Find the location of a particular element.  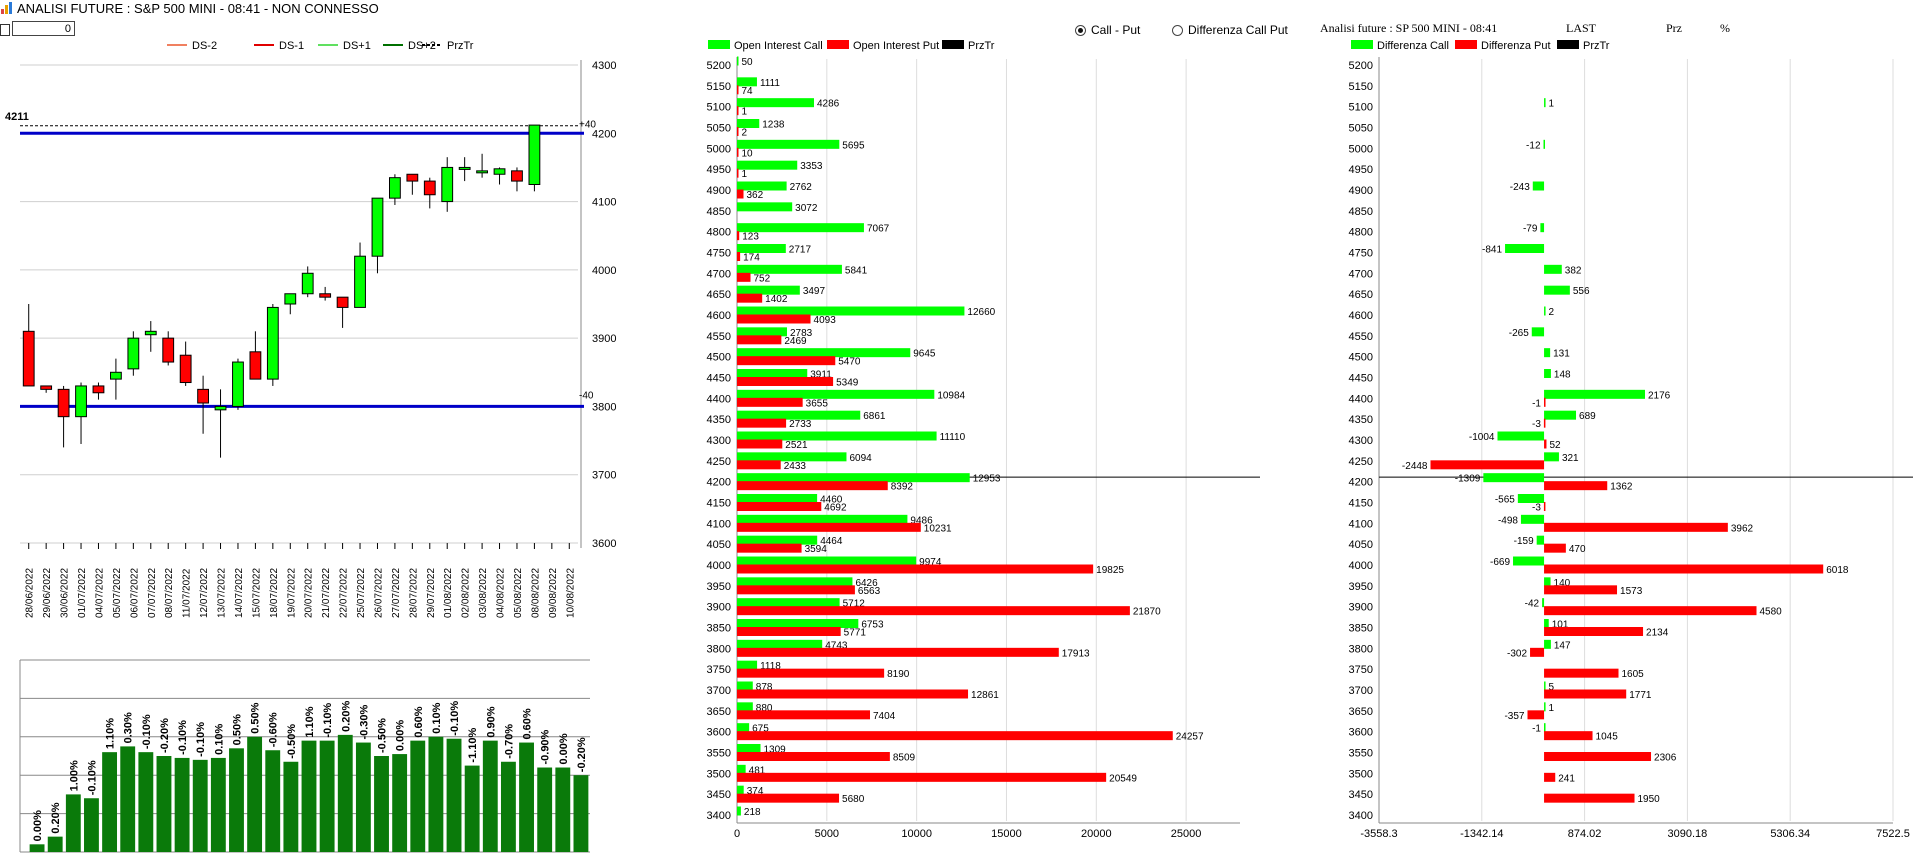

call-value-label: -159 is located at coordinates (1524, 541).